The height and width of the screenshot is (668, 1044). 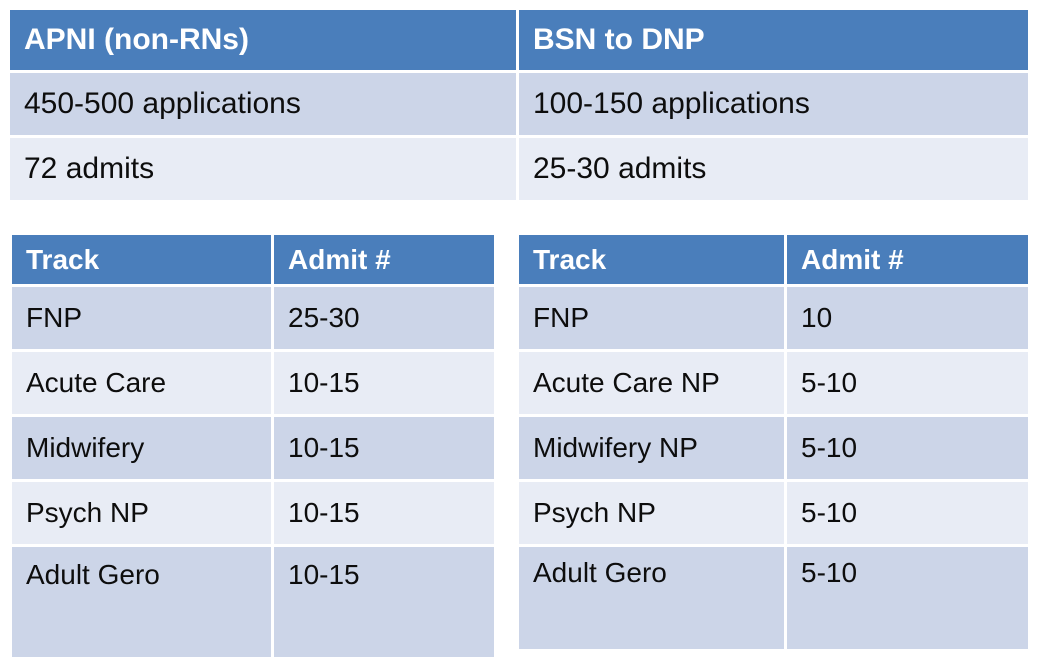 I want to click on track-admit-count: 25-30, so click(x=384, y=319).